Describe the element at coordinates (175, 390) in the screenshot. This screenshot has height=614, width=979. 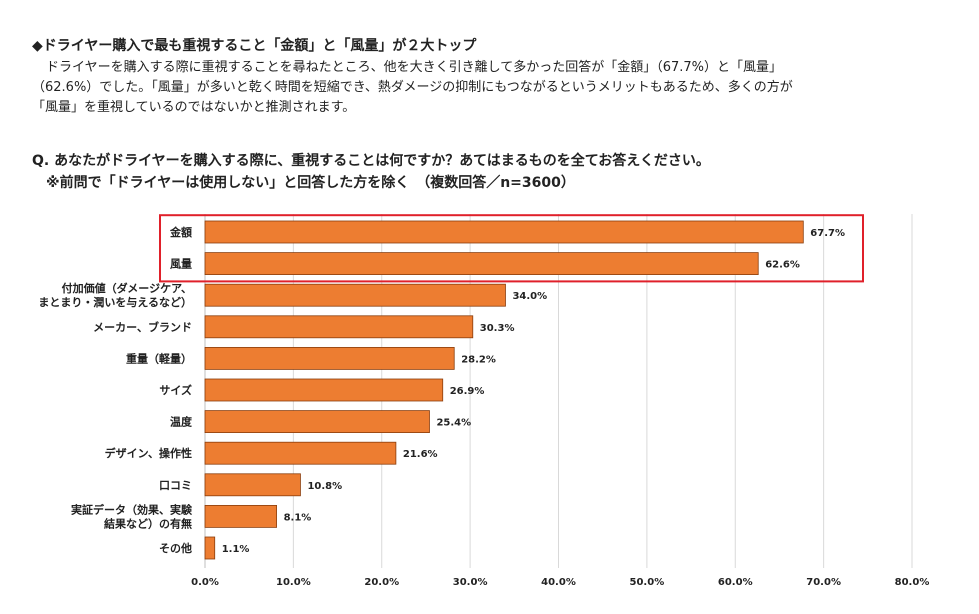
I see `category-label: サイズ` at that location.